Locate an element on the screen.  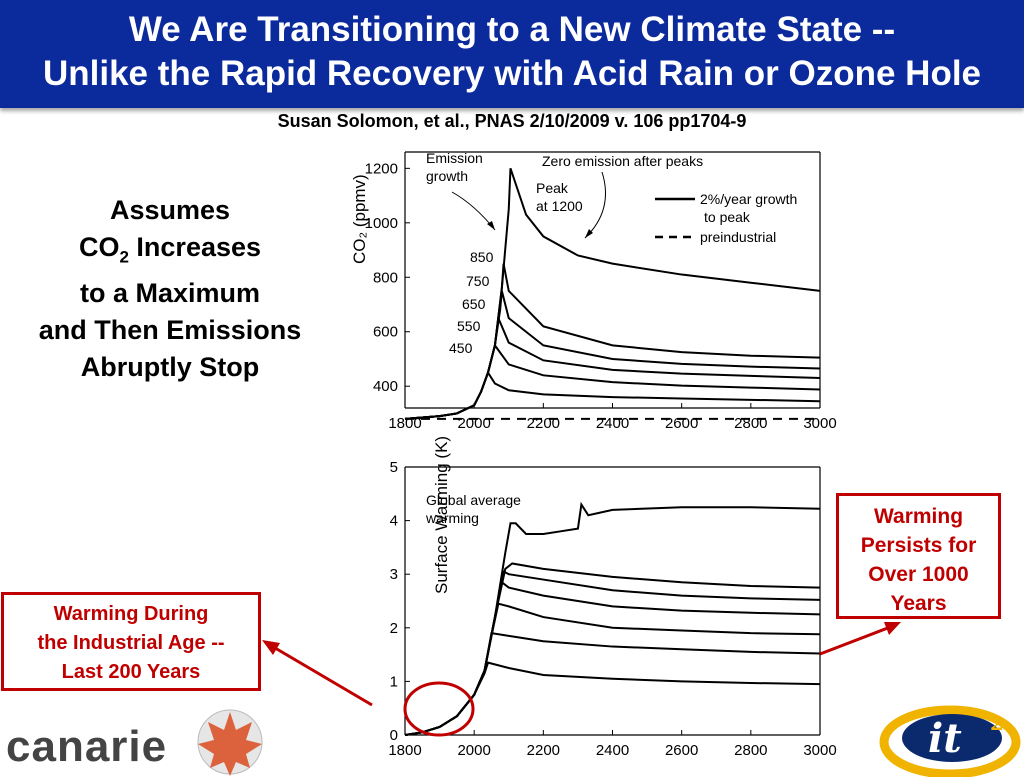
assumes-line5: Abruptly Stop is located at coordinates (170, 367).